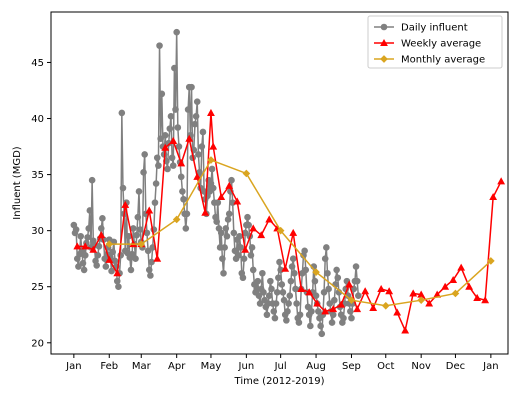 The image size is (520, 400). I want to click on x-tick-label: May, so click(211, 366).